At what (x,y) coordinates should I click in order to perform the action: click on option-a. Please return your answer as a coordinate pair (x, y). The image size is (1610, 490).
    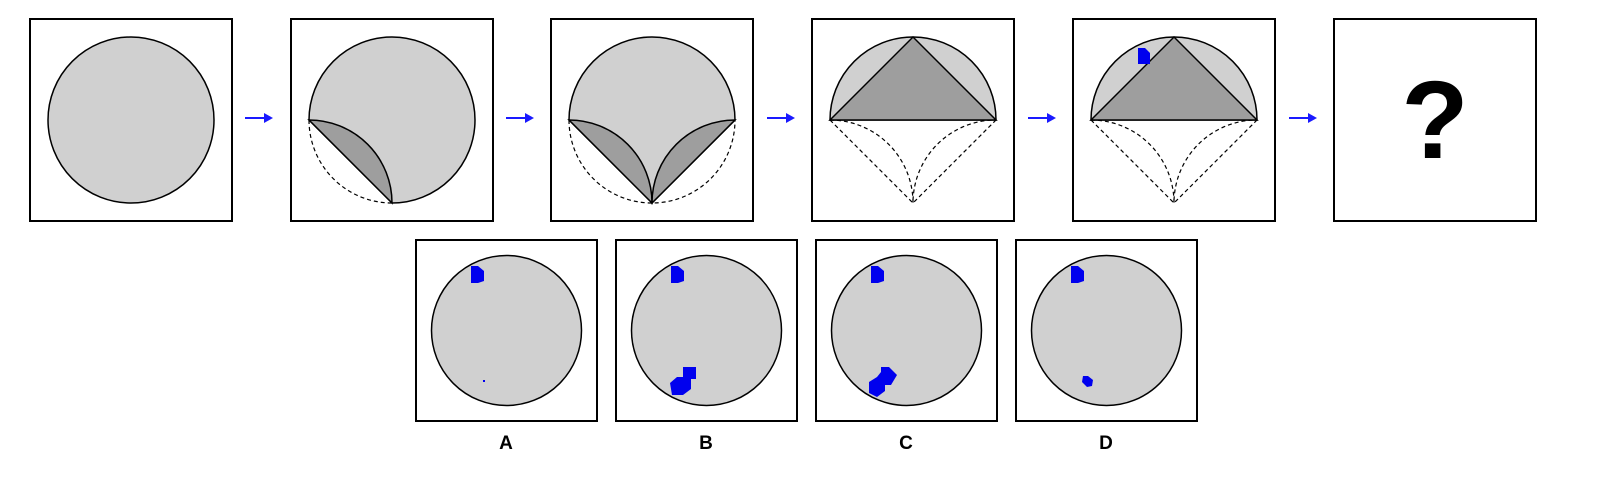
    Looking at the image, I should click on (506, 330).